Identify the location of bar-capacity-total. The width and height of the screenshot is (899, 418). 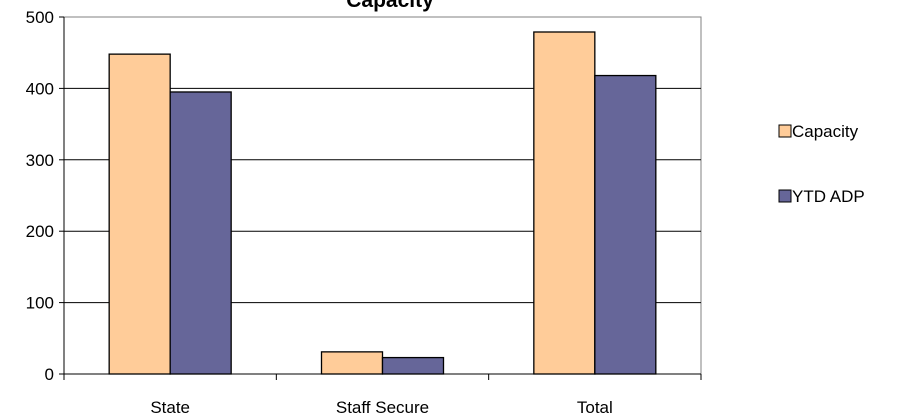
(564, 203).